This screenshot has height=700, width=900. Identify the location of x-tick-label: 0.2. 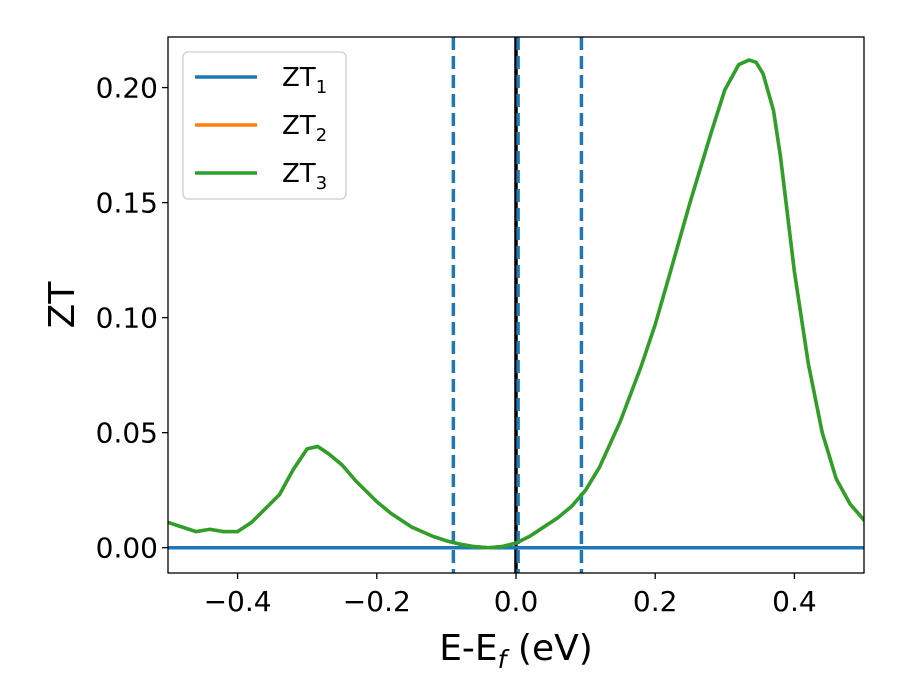
(655, 601).